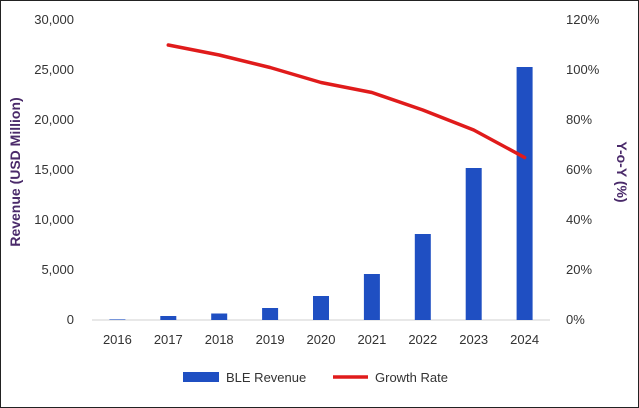 This screenshot has width=639, height=408. I want to click on x-tick-label: 2020, so click(321, 339).